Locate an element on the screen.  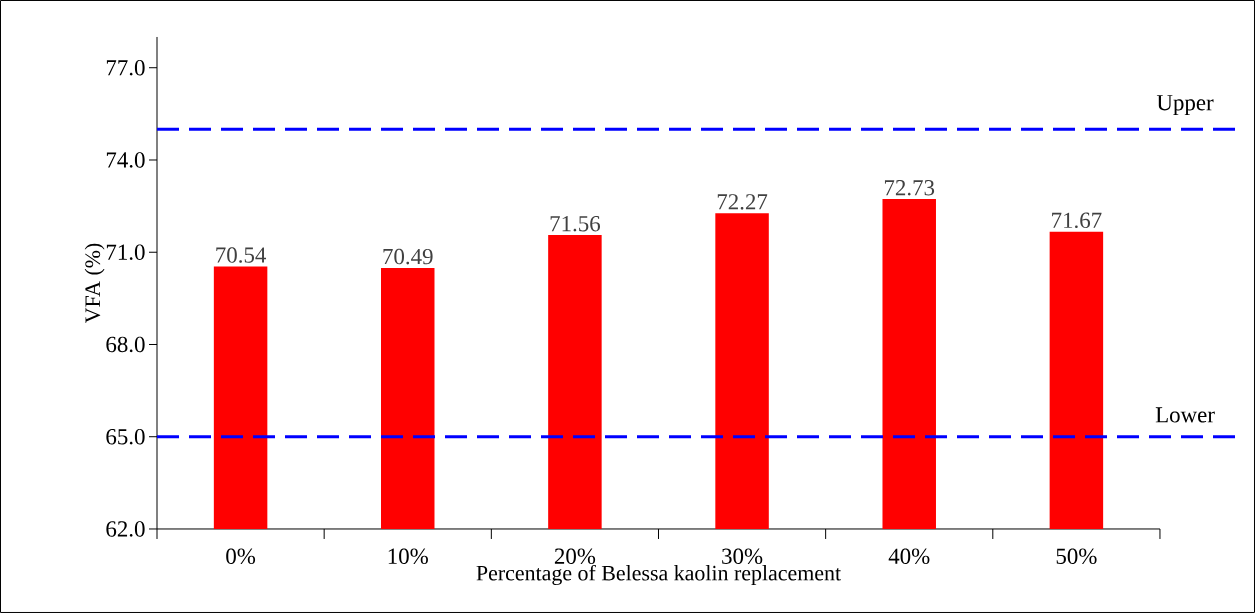
y-tick-label: 77.0 is located at coordinates (125, 67).